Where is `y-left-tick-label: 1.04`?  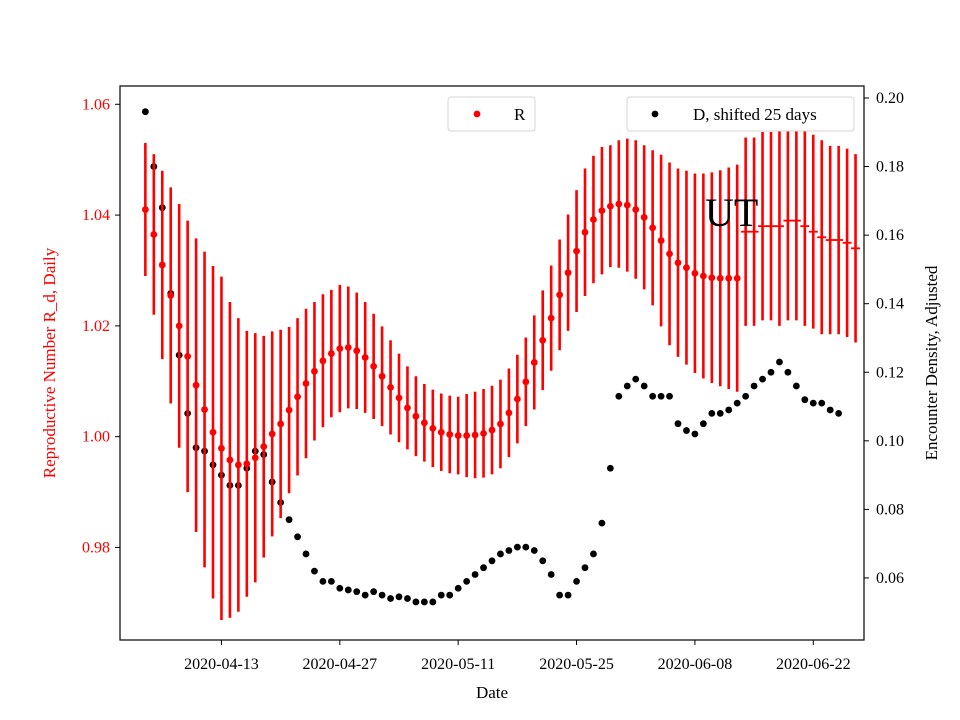
y-left-tick-label: 1.04 is located at coordinates (96, 215).